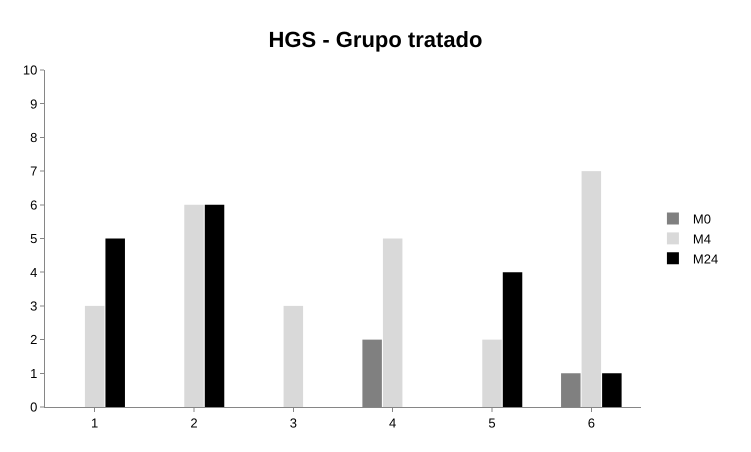  What do you see at coordinates (34, 272) in the screenshot?
I see `y-tick-label: 4` at bounding box center [34, 272].